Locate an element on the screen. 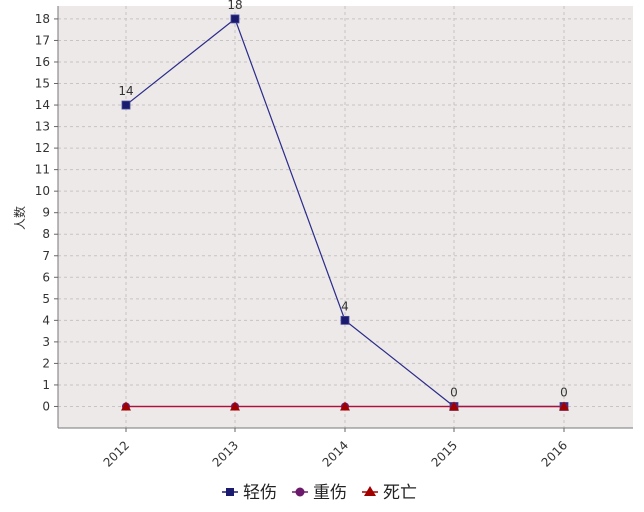  y-tick-label: 6 is located at coordinates (46, 277).